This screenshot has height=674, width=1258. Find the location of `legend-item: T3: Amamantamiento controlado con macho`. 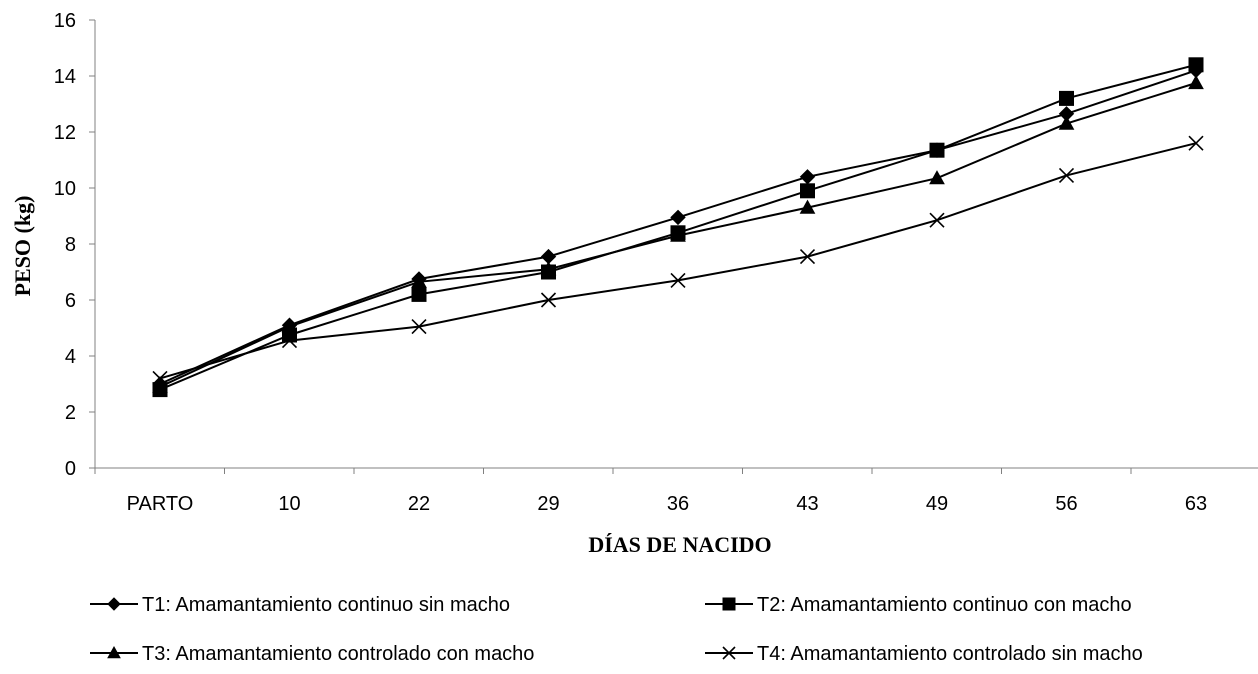

legend-item: T3: Amamantamiento controlado con macho is located at coordinates (312, 654).